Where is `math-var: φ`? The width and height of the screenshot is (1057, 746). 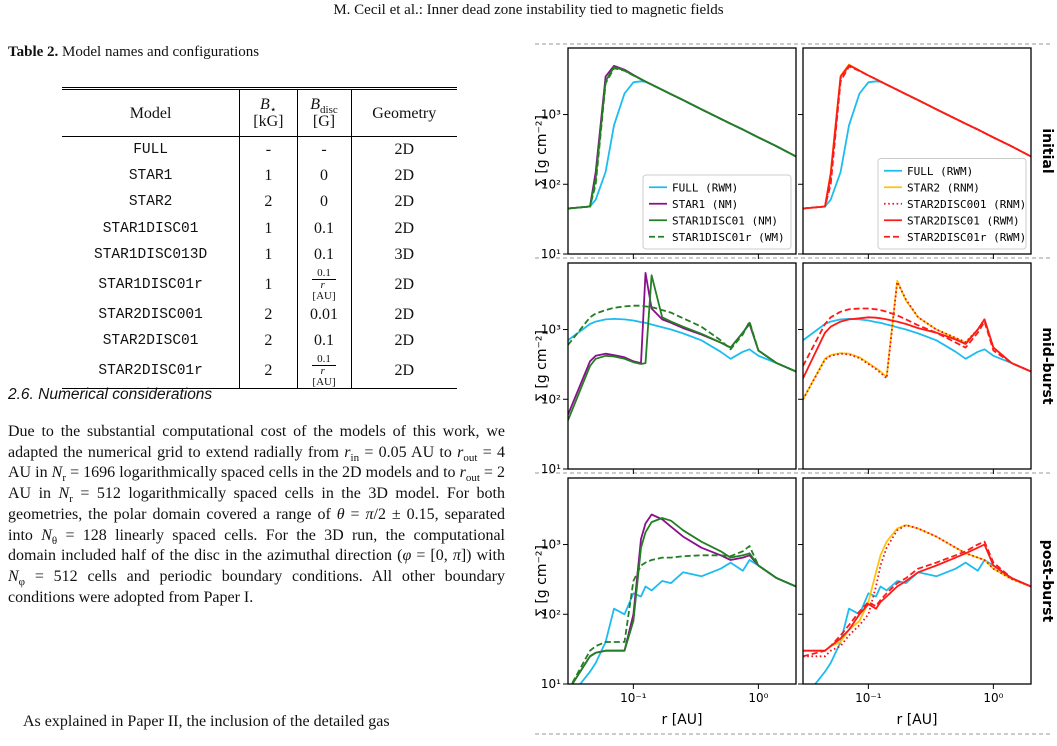
math-var: φ is located at coordinates (407, 556).